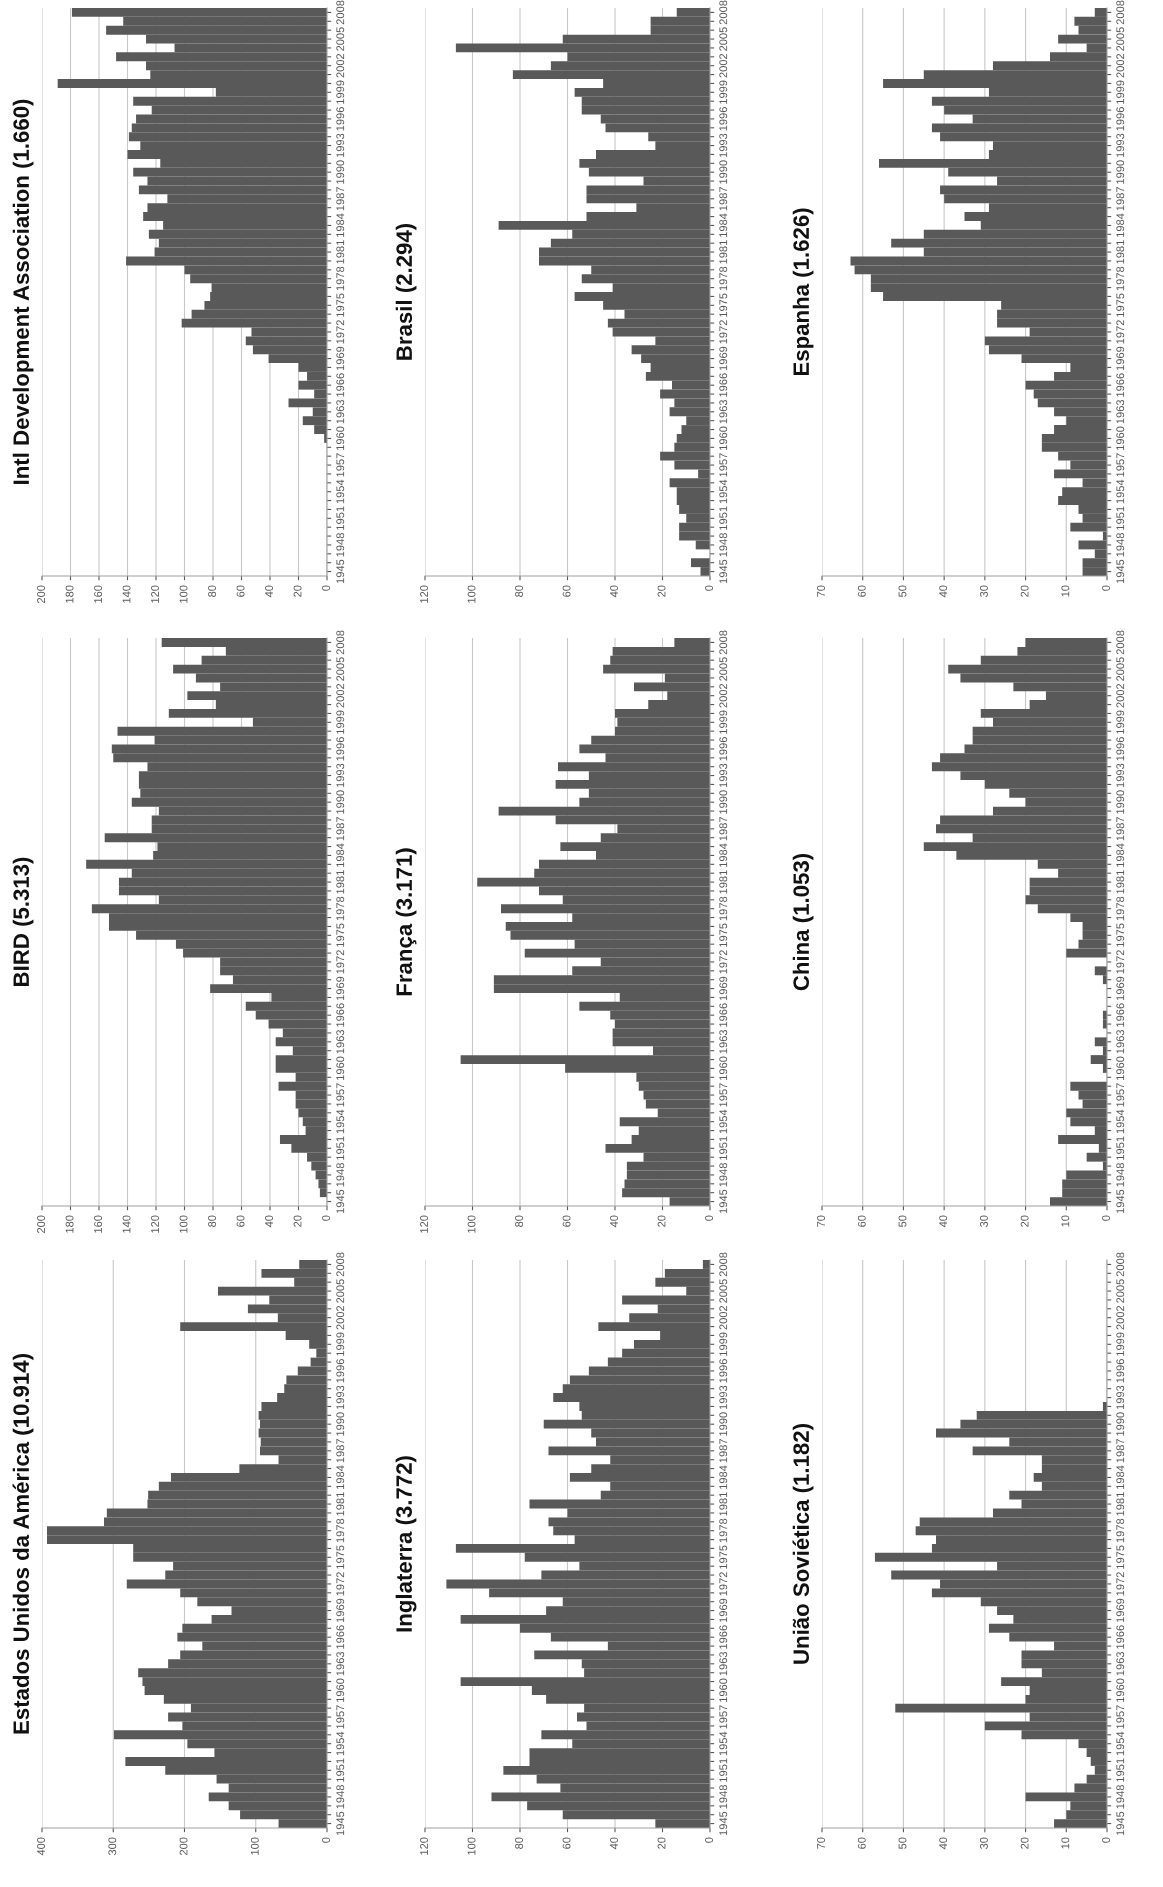 The width and height of the screenshot is (1163, 1887). Describe the element at coordinates (943, 591) in the screenshot. I see `x-tick-label: 40` at that location.